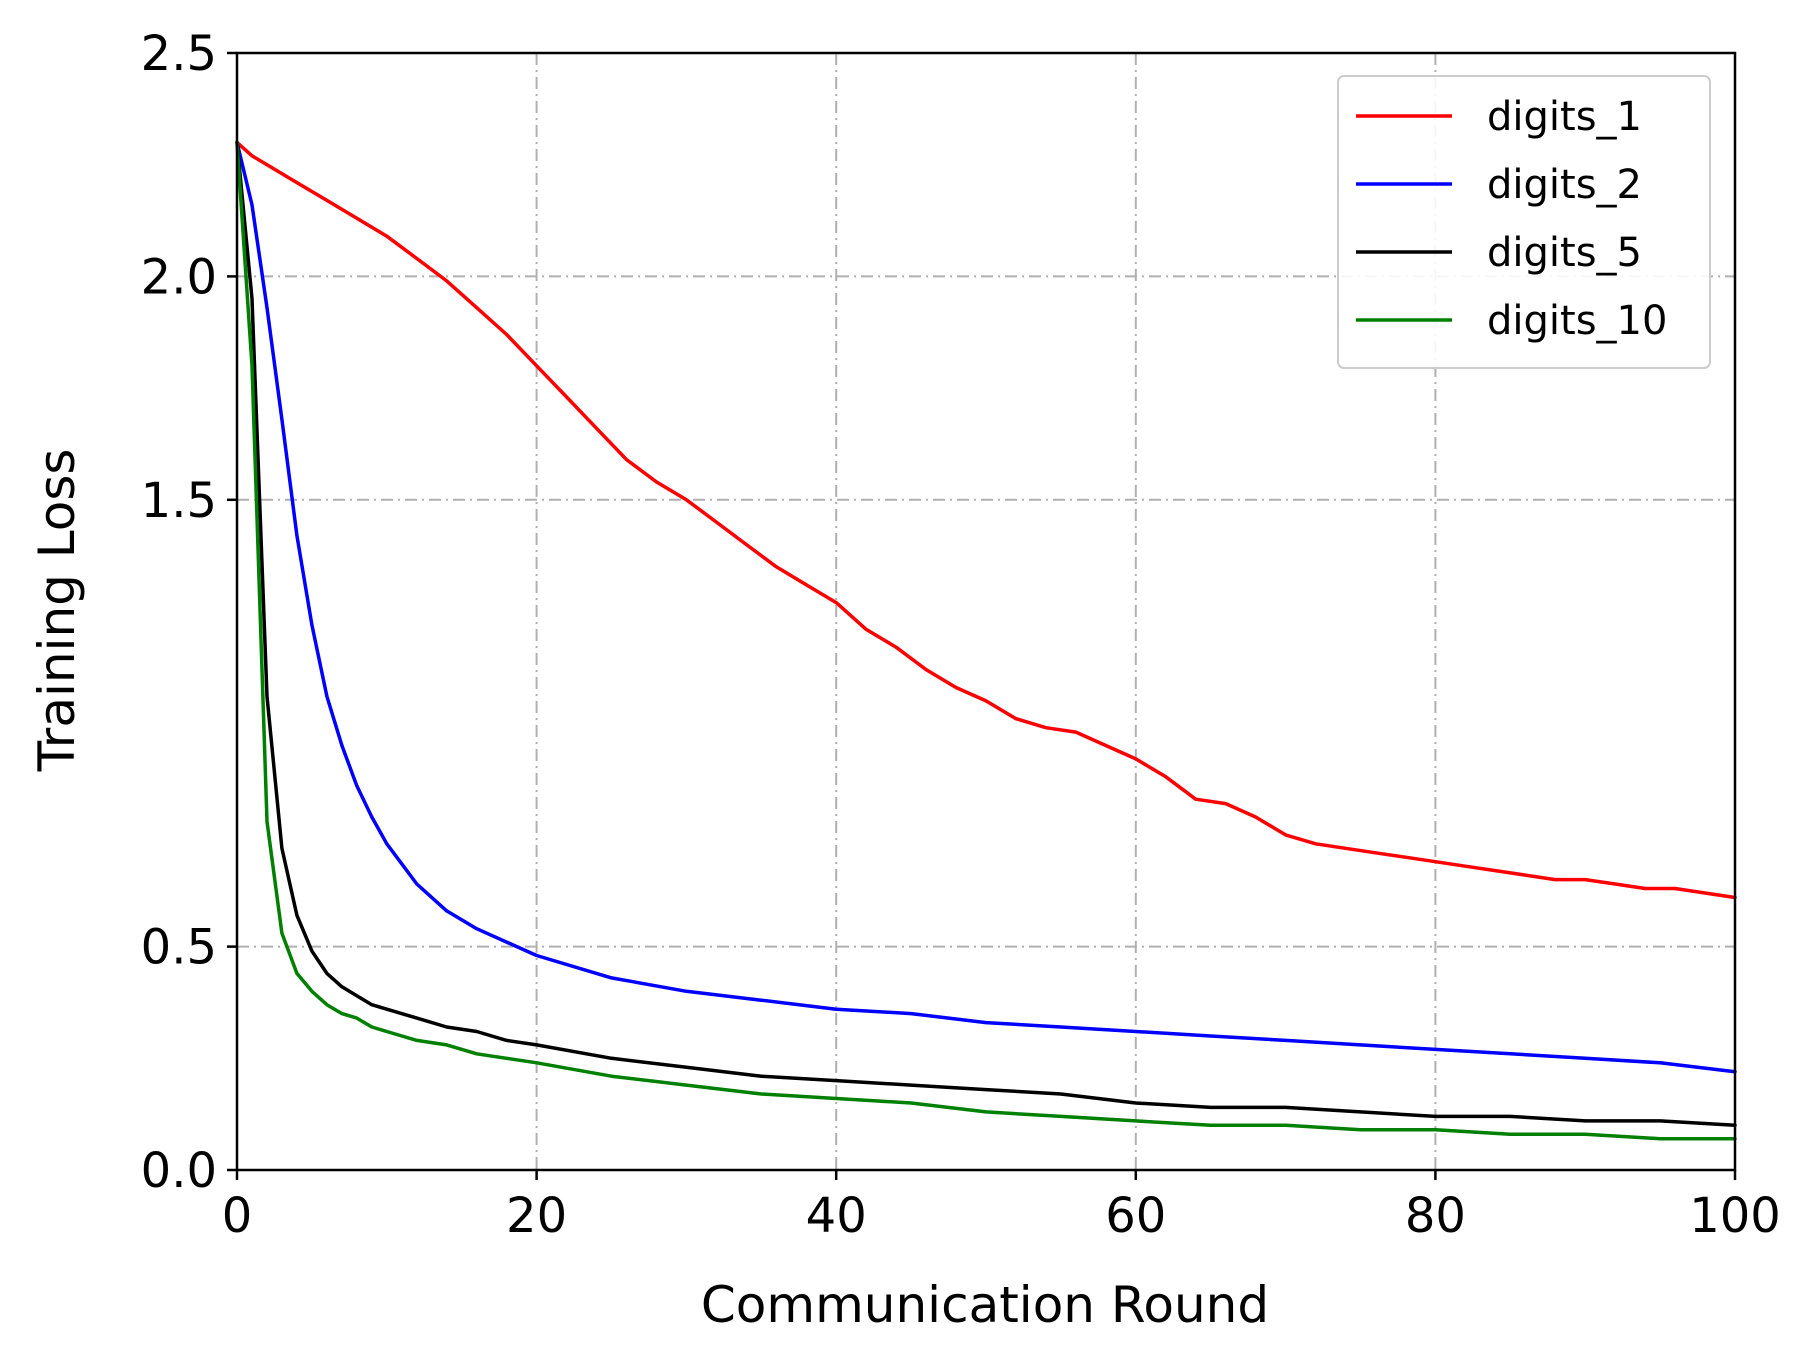  I want to click on x-tick-label: 60, so click(1135, 1216).